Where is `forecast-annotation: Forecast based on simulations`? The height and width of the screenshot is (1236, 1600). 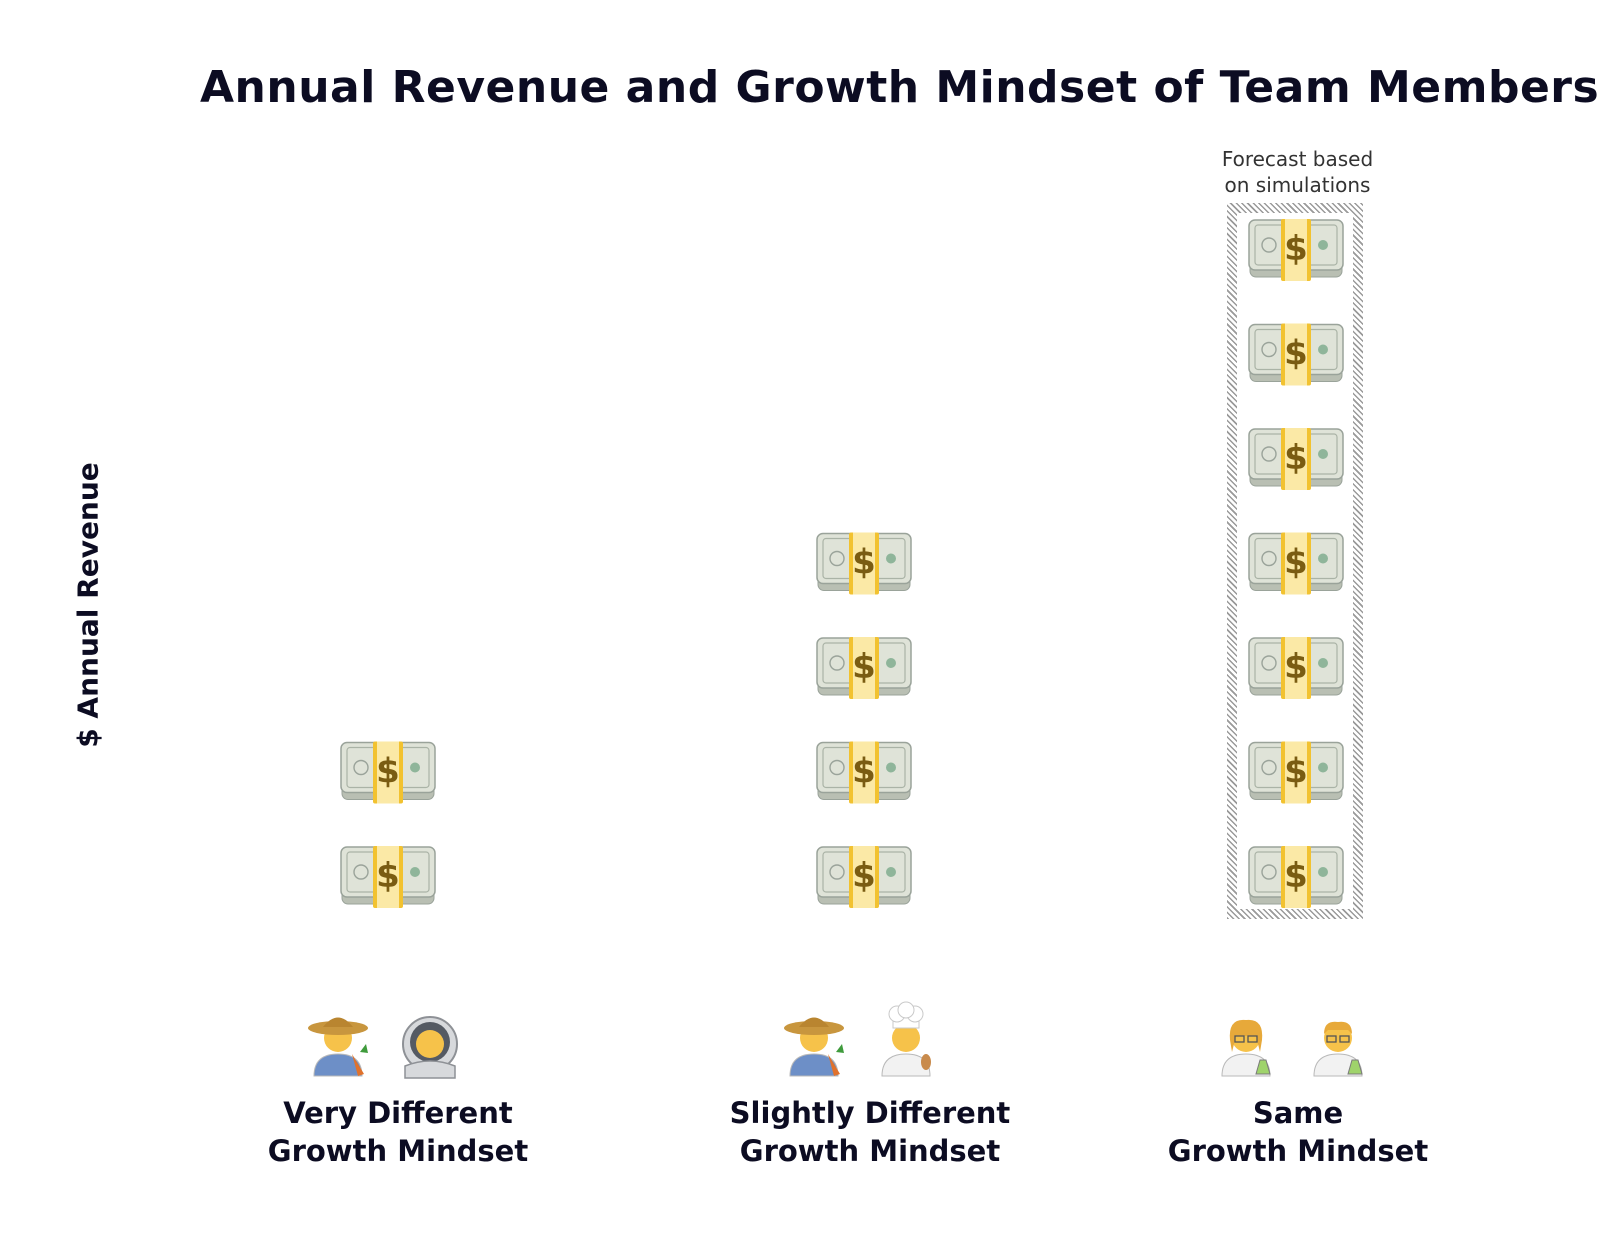 forecast-annotation: Forecast based on simulations is located at coordinates (1297, 172).